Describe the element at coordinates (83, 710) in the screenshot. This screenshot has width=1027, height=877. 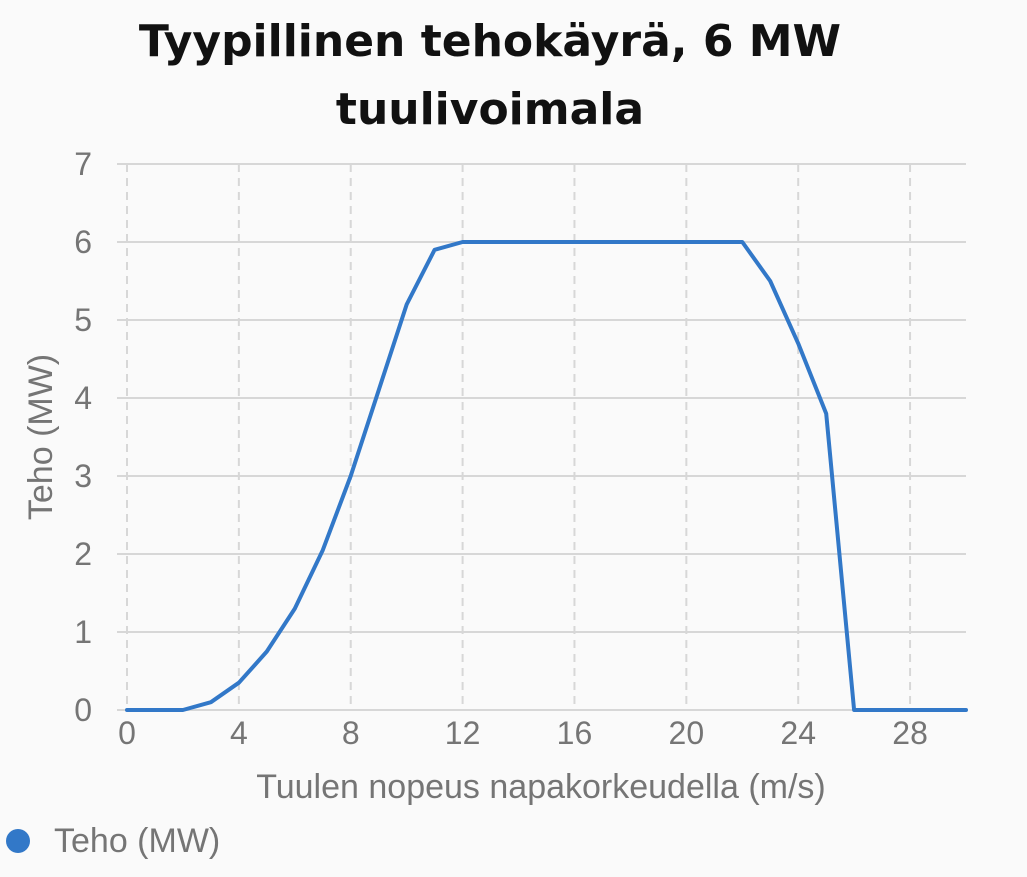
I see `y-tick-label: 0` at that location.